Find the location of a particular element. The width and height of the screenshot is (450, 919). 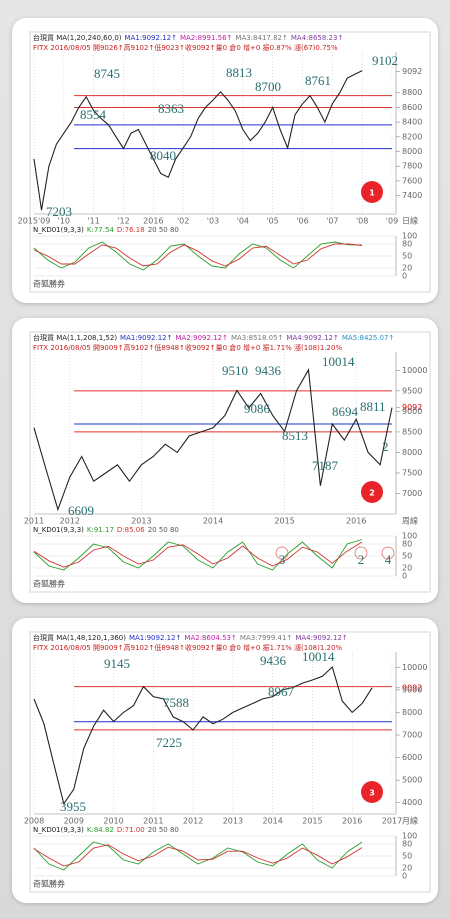

x-tick-label: '10 is located at coordinates (64, 221).